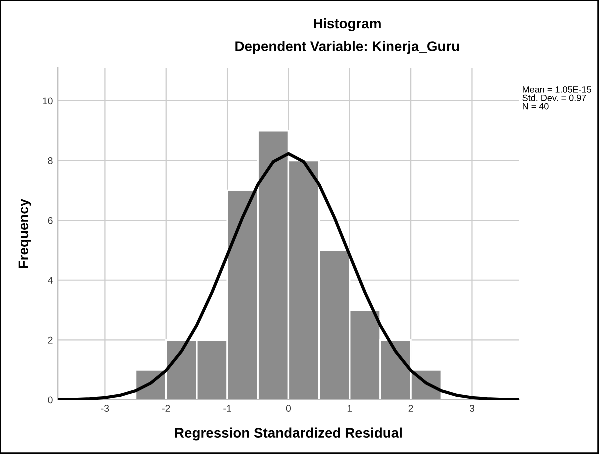 This screenshot has width=599, height=454. Describe the element at coordinates (25, 233) in the screenshot. I see `y-axis-title: Frequency` at that location.